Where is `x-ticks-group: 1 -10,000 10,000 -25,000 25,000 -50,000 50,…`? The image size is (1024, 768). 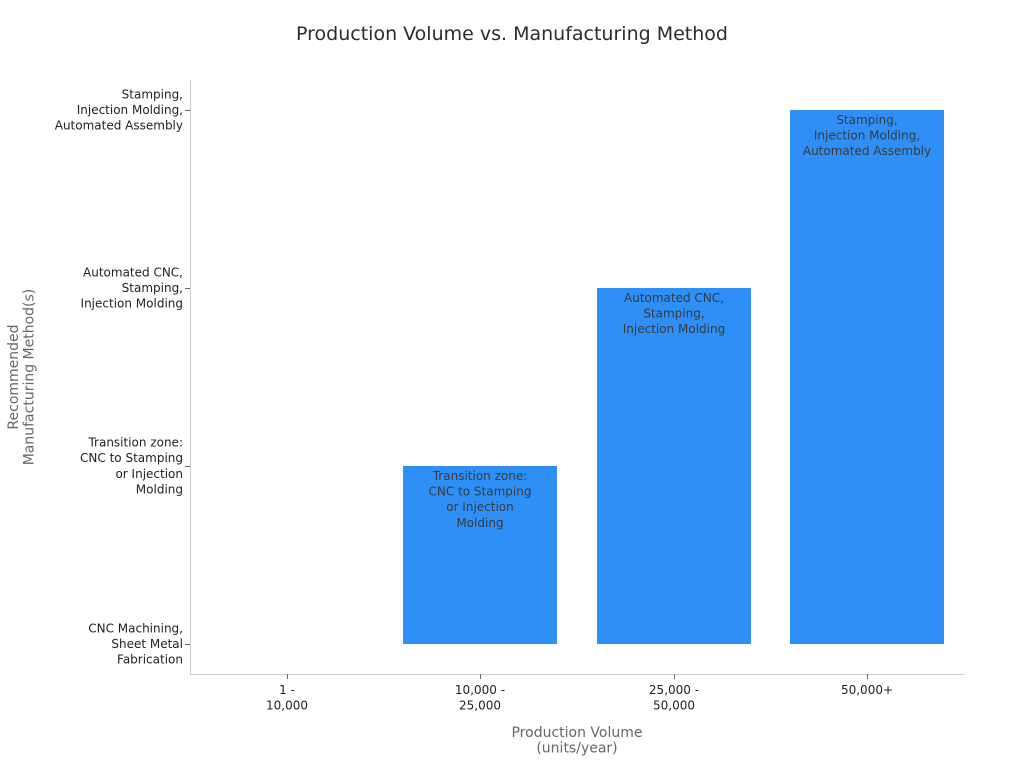 x-ticks-group: 1 -10,000 10,000 -25,000 25,000 -50,000 50,… is located at coordinates (579, 693).